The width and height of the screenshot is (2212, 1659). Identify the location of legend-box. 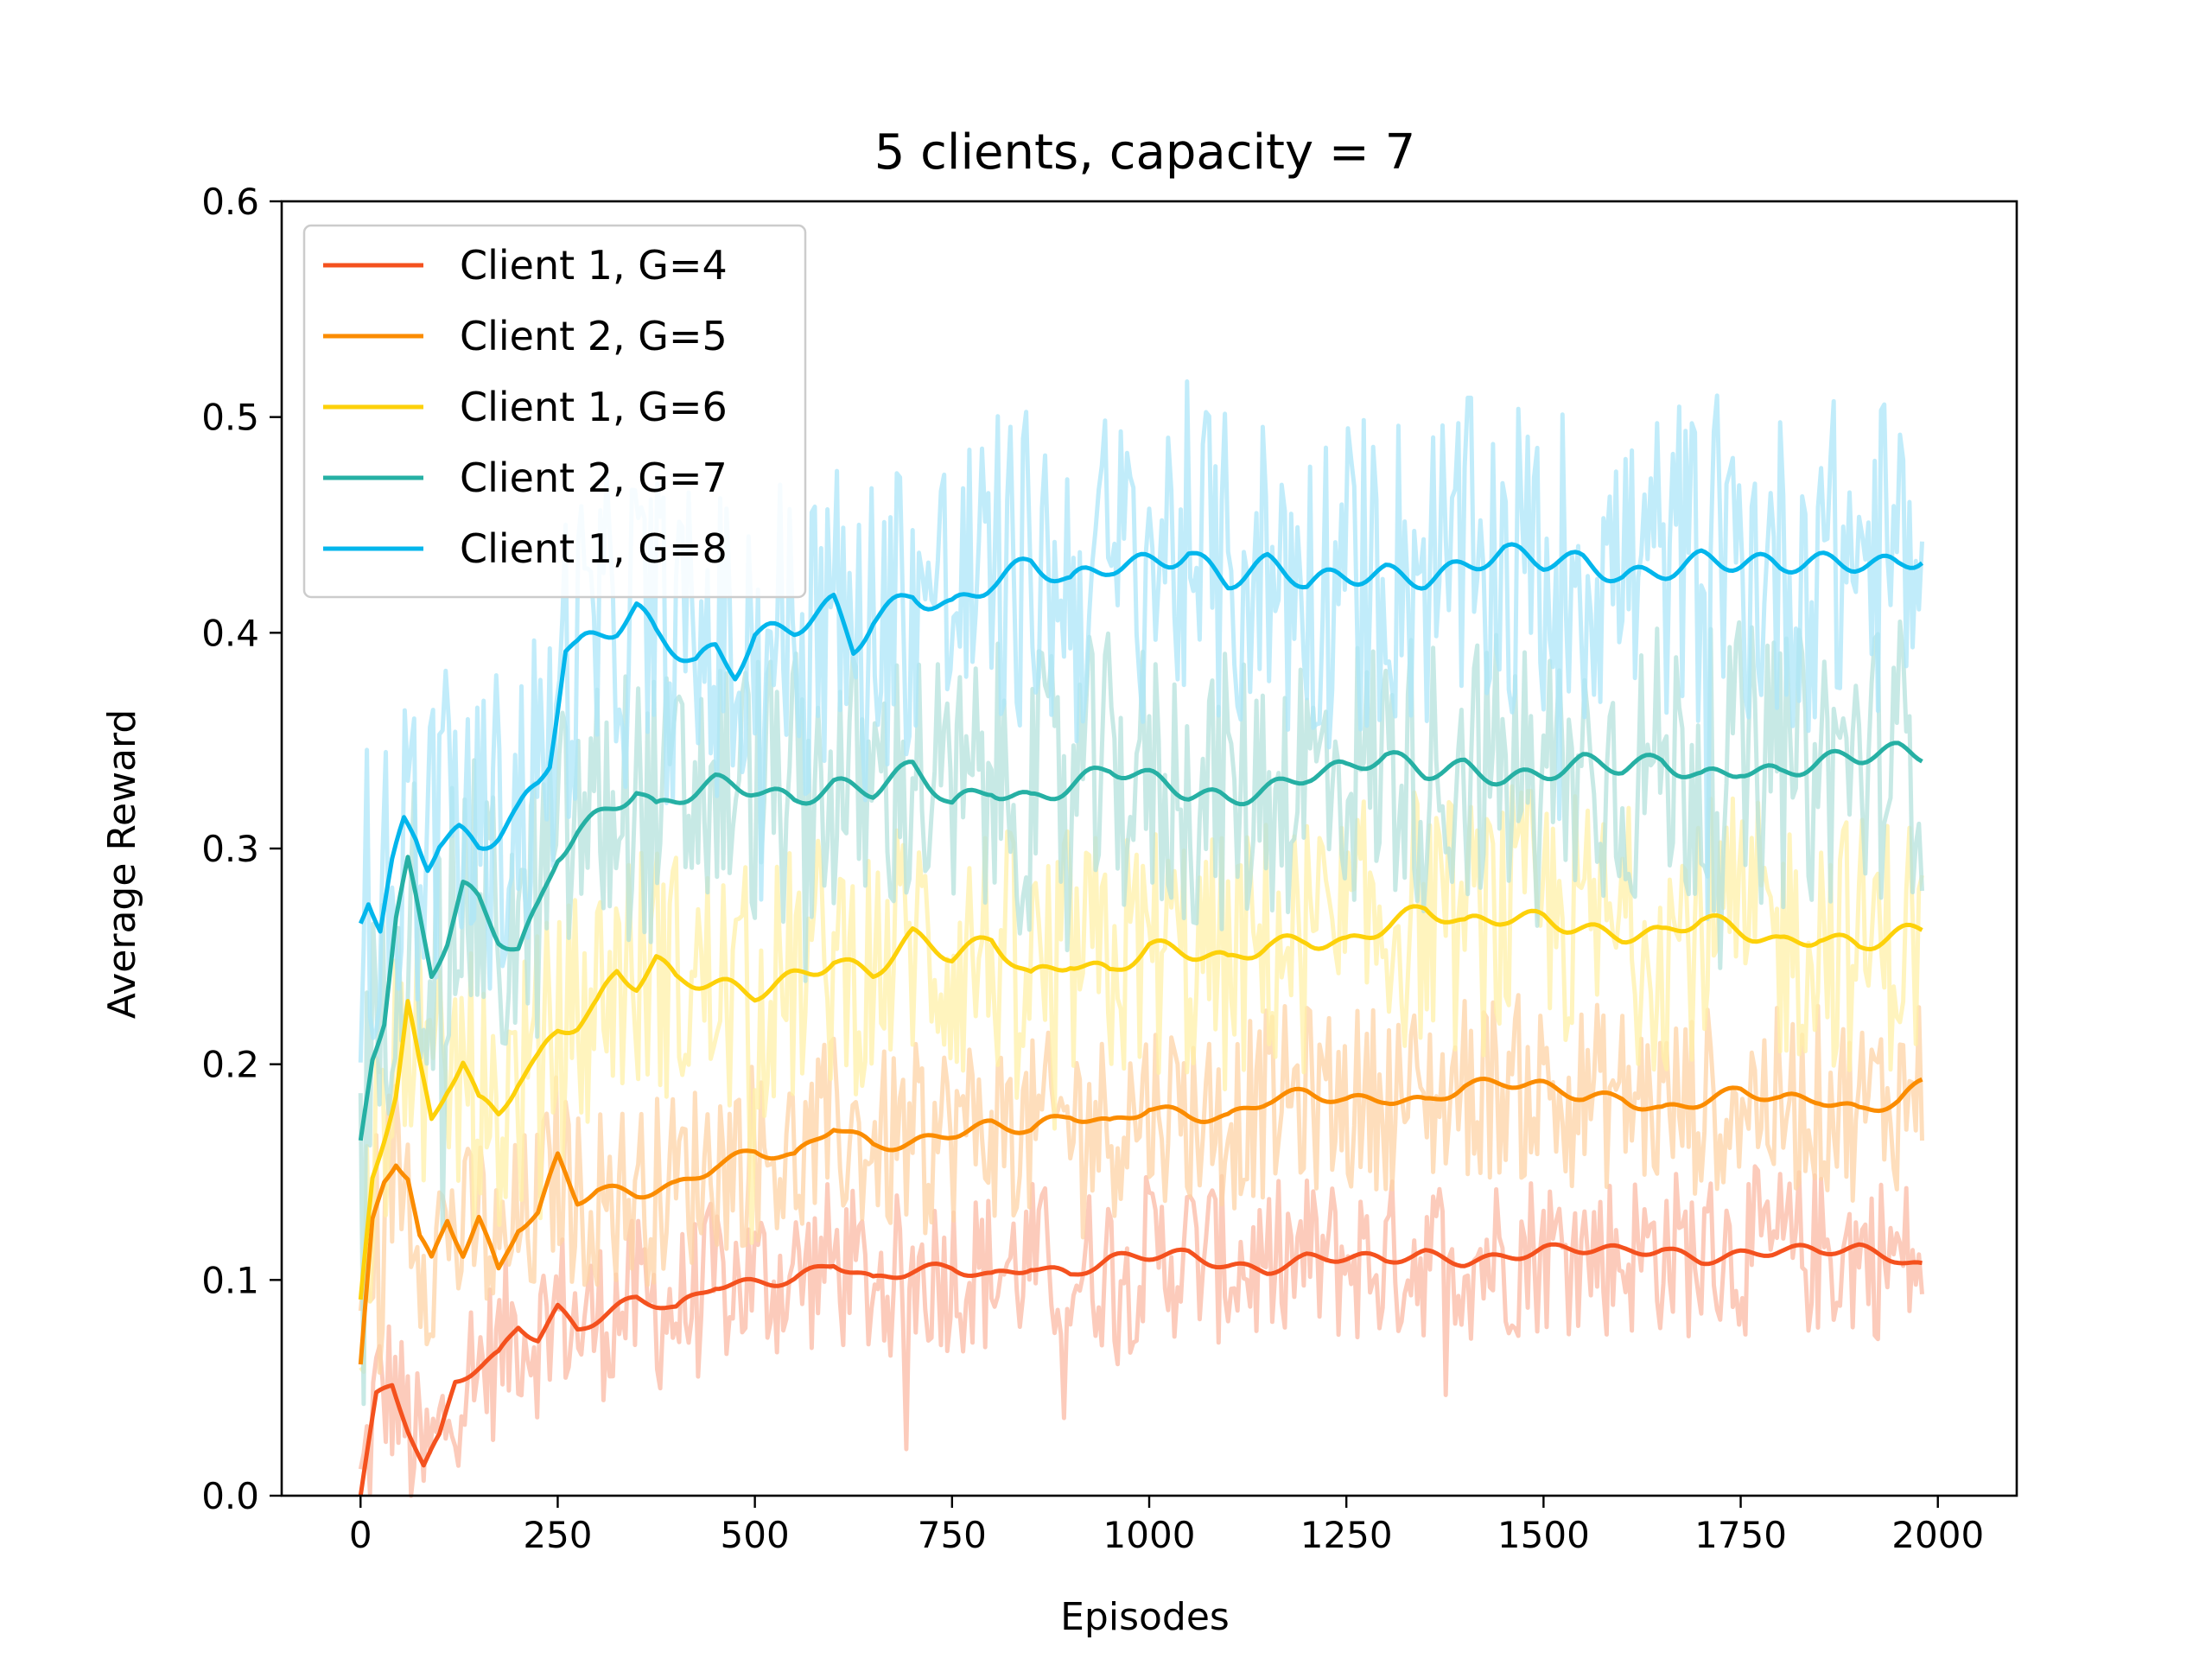
(554, 411).